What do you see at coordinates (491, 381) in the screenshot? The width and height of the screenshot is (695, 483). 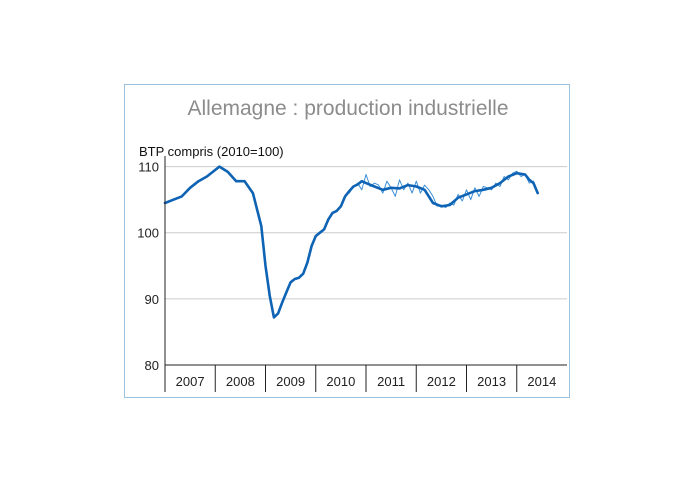 I see `x-tick-label: 2013` at bounding box center [491, 381].